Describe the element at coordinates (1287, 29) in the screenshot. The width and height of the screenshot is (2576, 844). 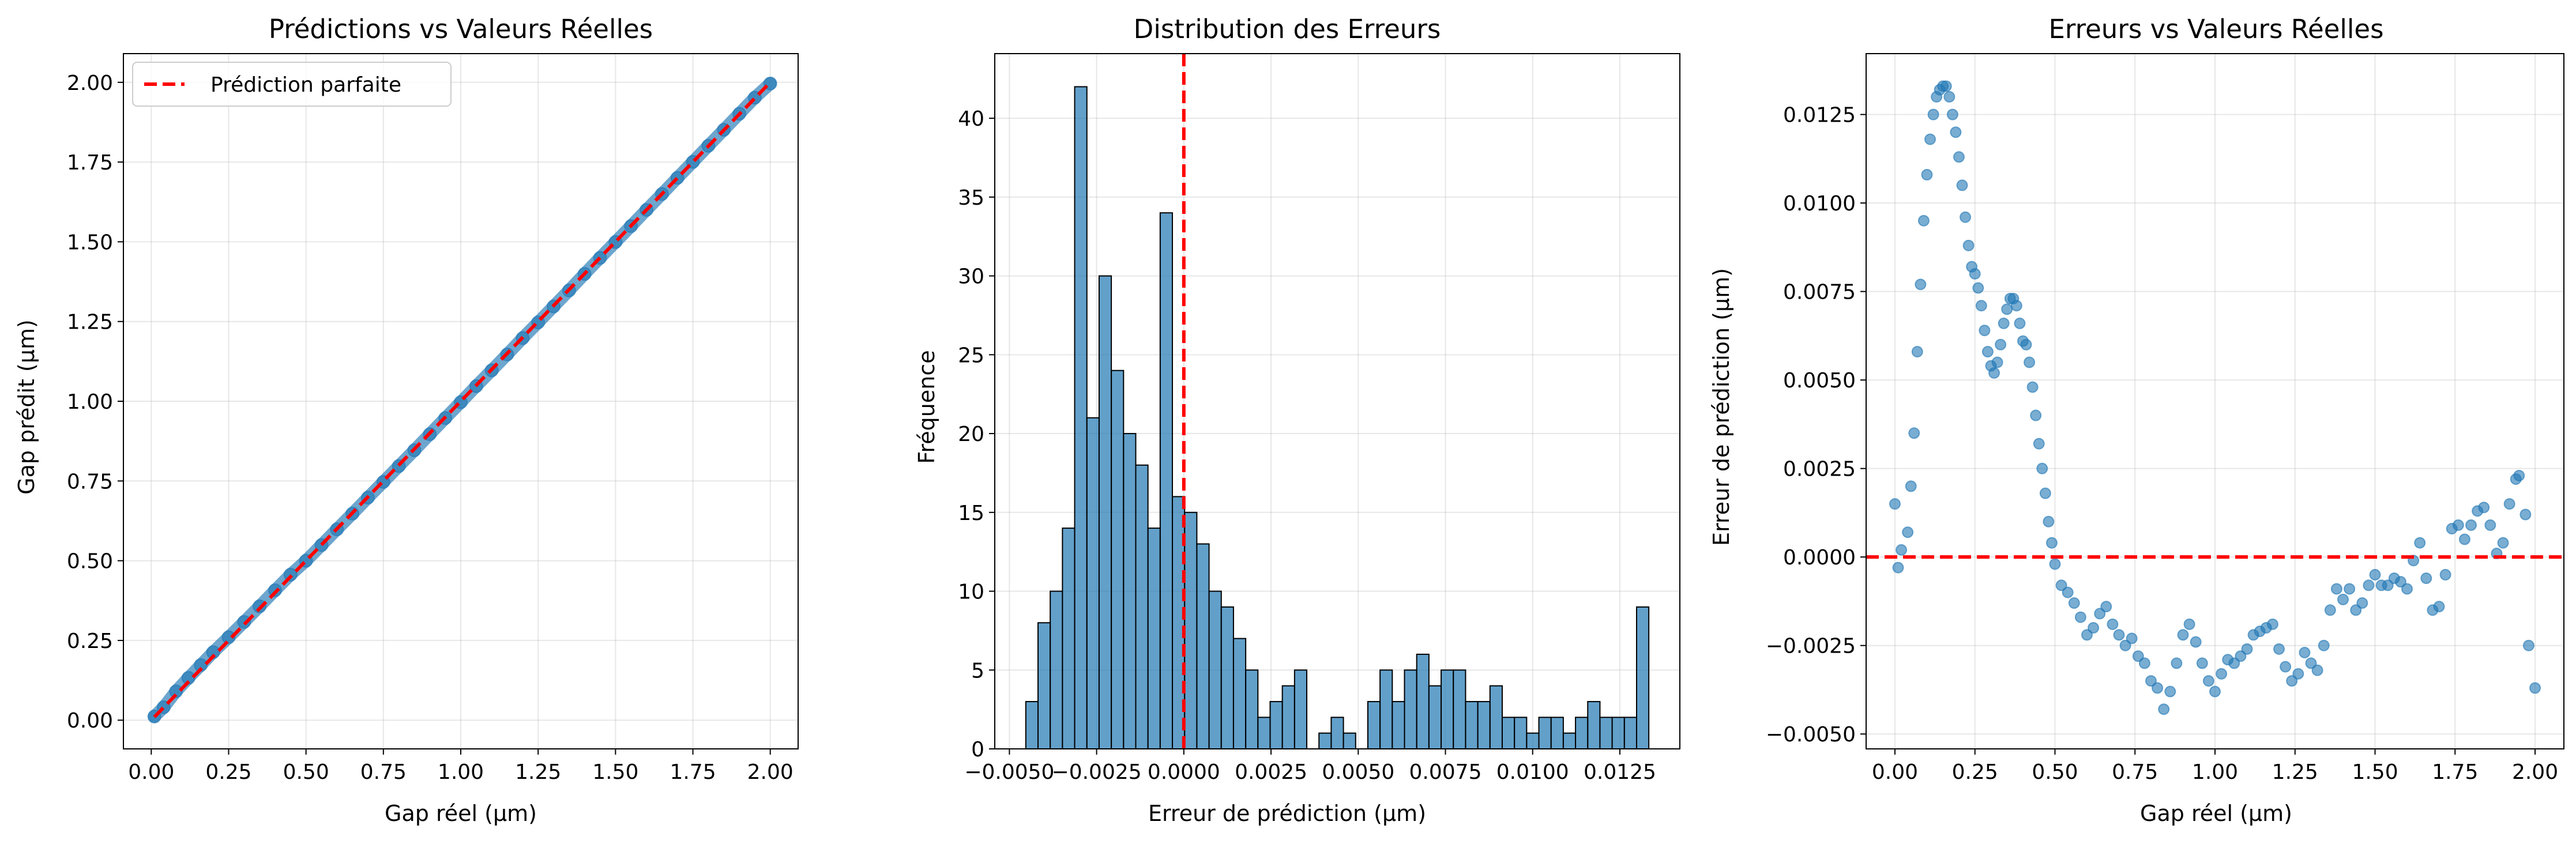
I see `panel2-title: Distribution des Erreurs` at that location.